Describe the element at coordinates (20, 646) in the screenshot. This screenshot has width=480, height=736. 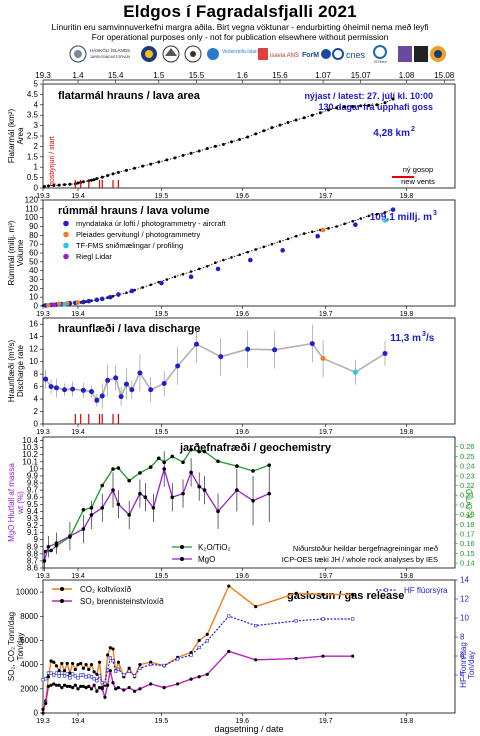
I see `gas-panel-ylabel-line2: Ton/day` at that location.